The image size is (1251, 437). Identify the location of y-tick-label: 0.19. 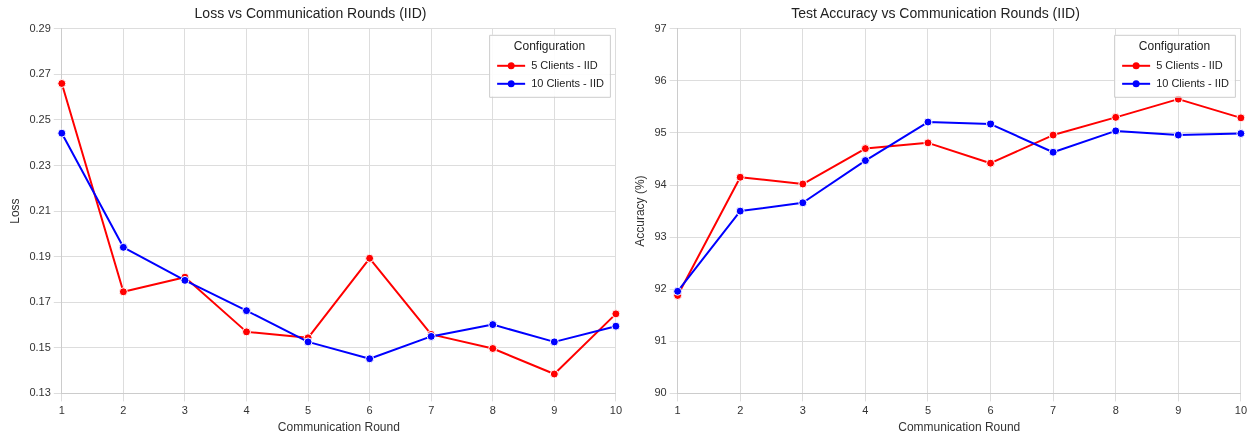
(40, 255).